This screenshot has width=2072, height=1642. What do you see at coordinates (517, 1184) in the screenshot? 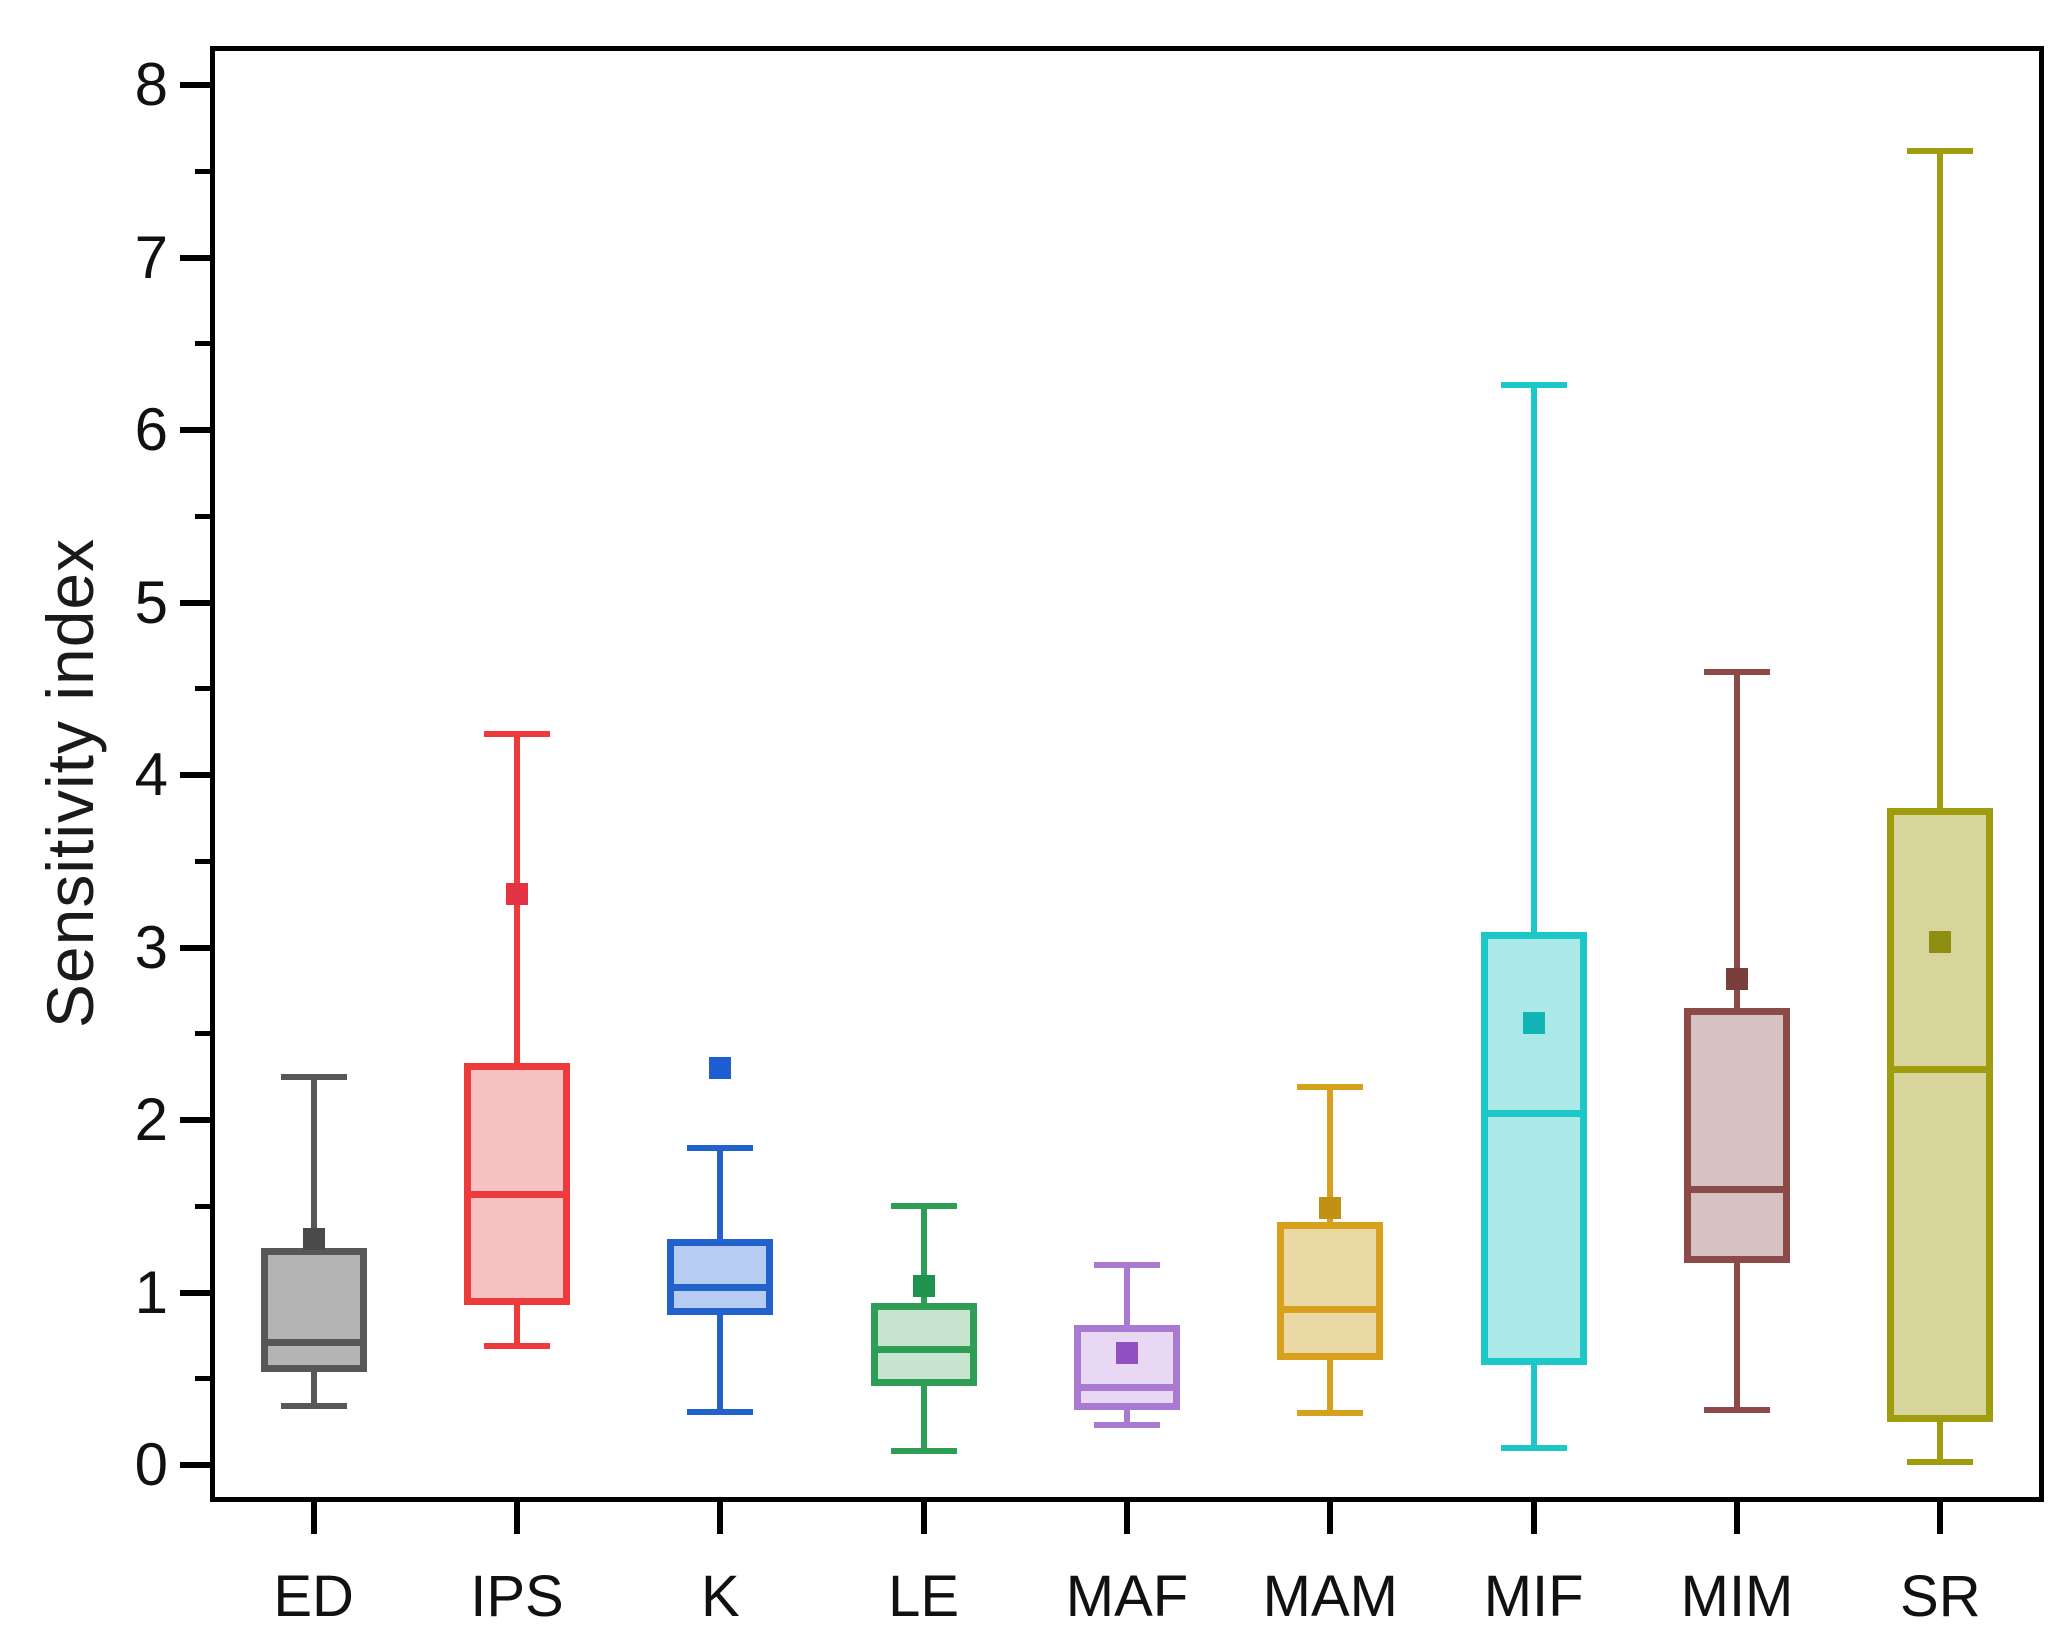
I see `iqr-box-IPS` at bounding box center [517, 1184].